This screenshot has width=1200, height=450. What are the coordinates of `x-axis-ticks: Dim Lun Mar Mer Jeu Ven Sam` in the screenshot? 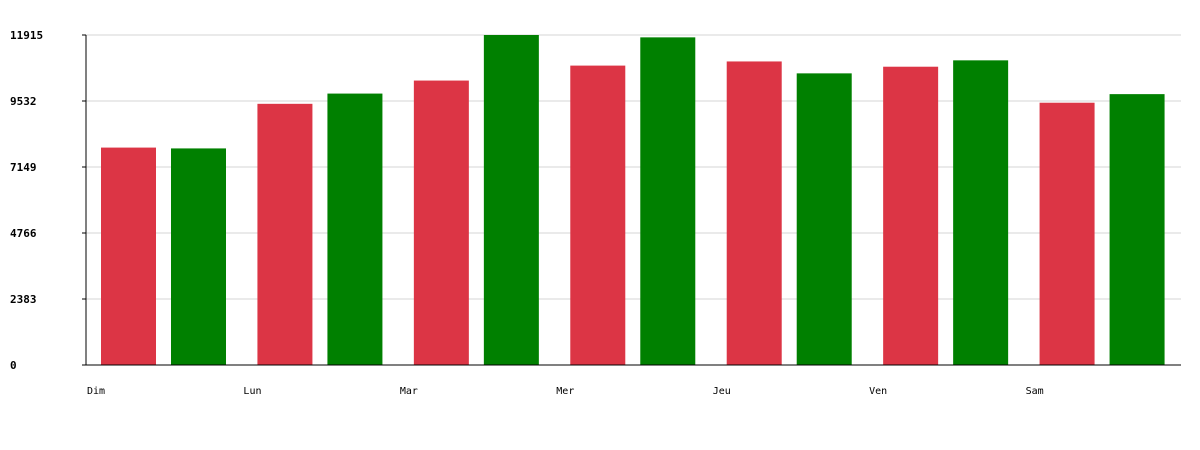 It's located at (565, 391).